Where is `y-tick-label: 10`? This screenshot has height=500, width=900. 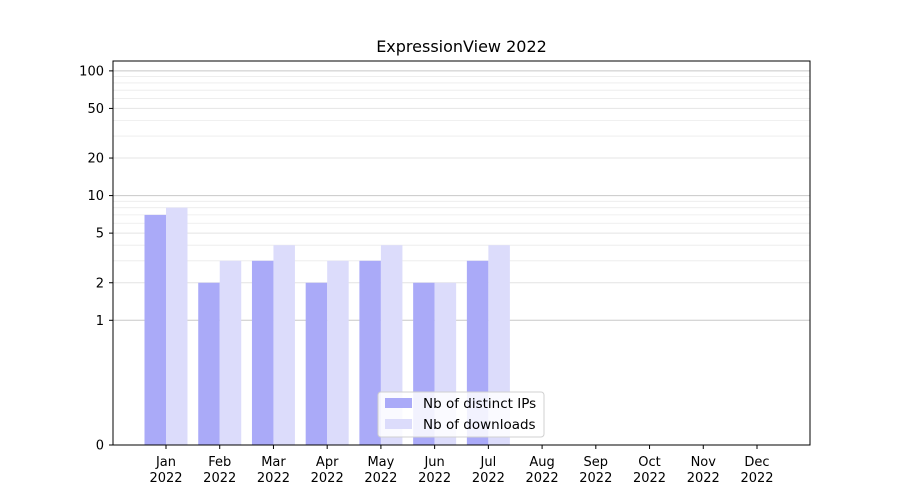 y-tick-label: 10 is located at coordinates (95, 196).